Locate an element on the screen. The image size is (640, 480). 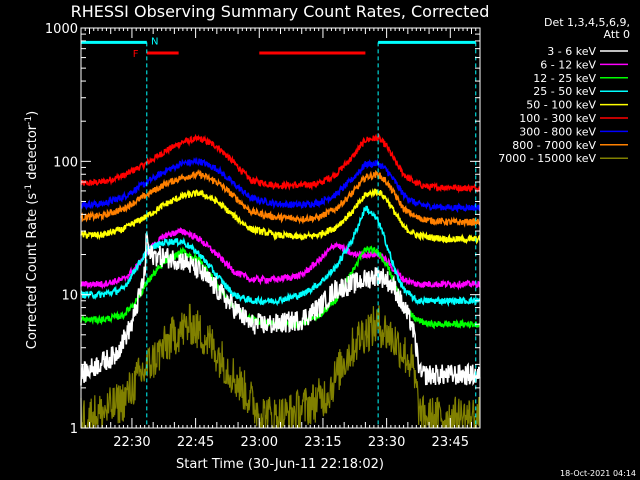
y-tick-label: 100 is located at coordinates (65, 162).